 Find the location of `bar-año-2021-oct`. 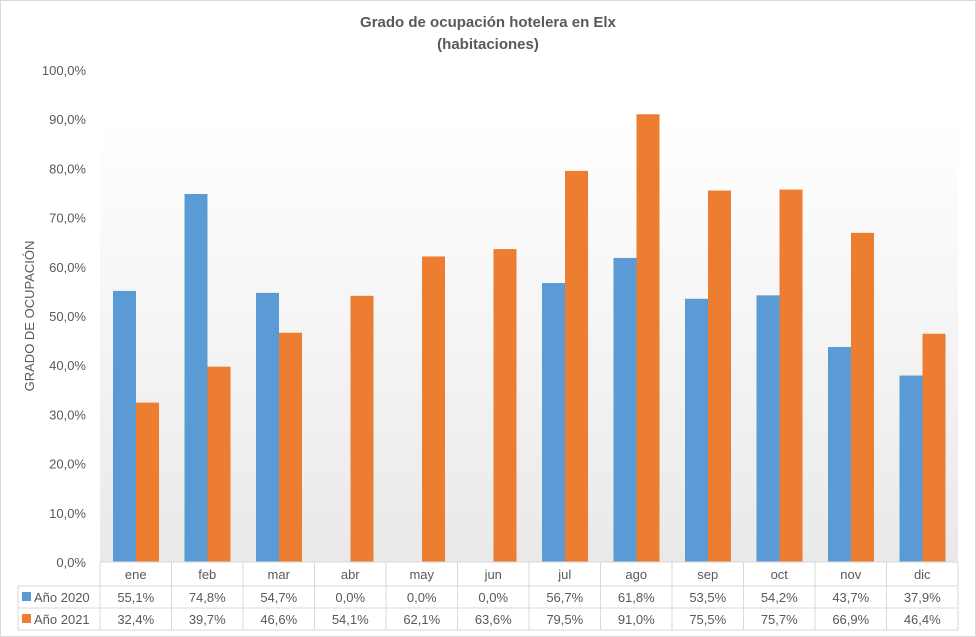

bar-año-2021-oct is located at coordinates (791, 375).